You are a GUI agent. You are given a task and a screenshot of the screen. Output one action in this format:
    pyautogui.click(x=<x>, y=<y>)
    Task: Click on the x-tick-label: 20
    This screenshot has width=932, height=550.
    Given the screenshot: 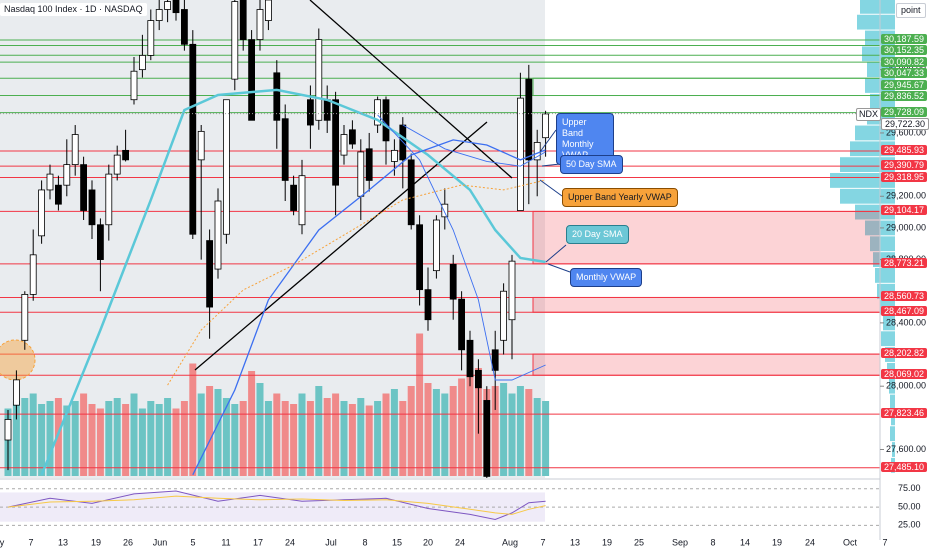 What is the action you would take?
    pyautogui.click(x=428, y=542)
    